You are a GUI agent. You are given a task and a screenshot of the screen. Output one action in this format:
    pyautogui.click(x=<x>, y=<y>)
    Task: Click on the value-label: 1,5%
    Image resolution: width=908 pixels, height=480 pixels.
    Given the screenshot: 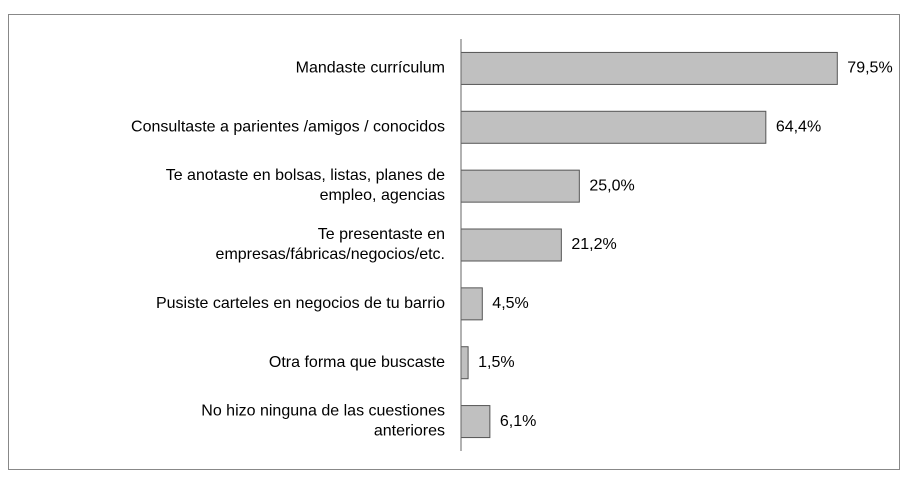 What is the action you would take?
    pyautogui.click(x=496, y=362)
    